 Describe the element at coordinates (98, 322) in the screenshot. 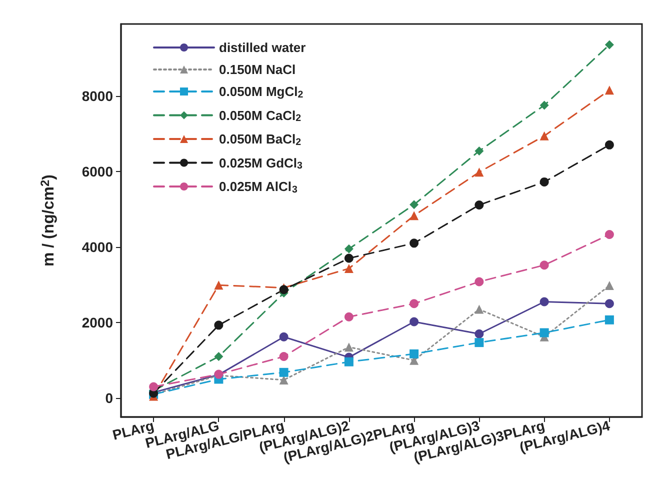

I see `y-tick-label: 2000` at that location.